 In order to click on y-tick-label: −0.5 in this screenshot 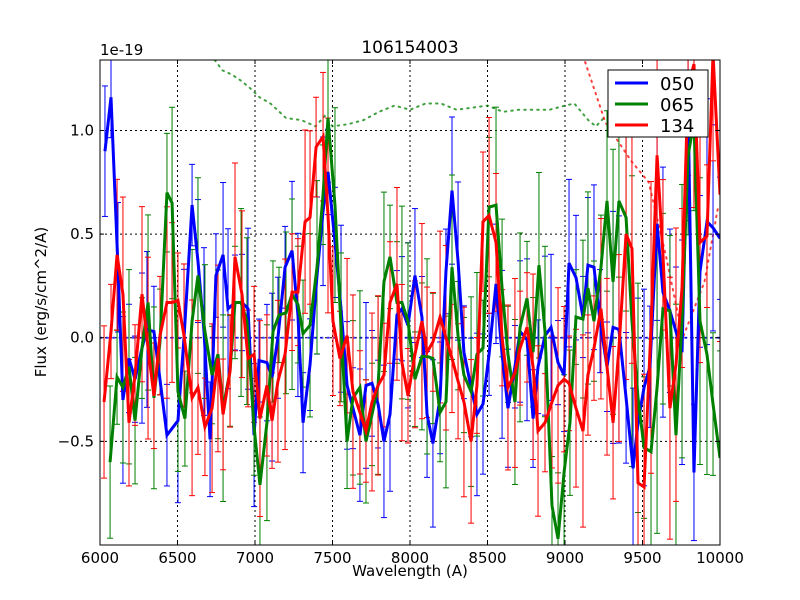, I will do `click(76, 441)`.